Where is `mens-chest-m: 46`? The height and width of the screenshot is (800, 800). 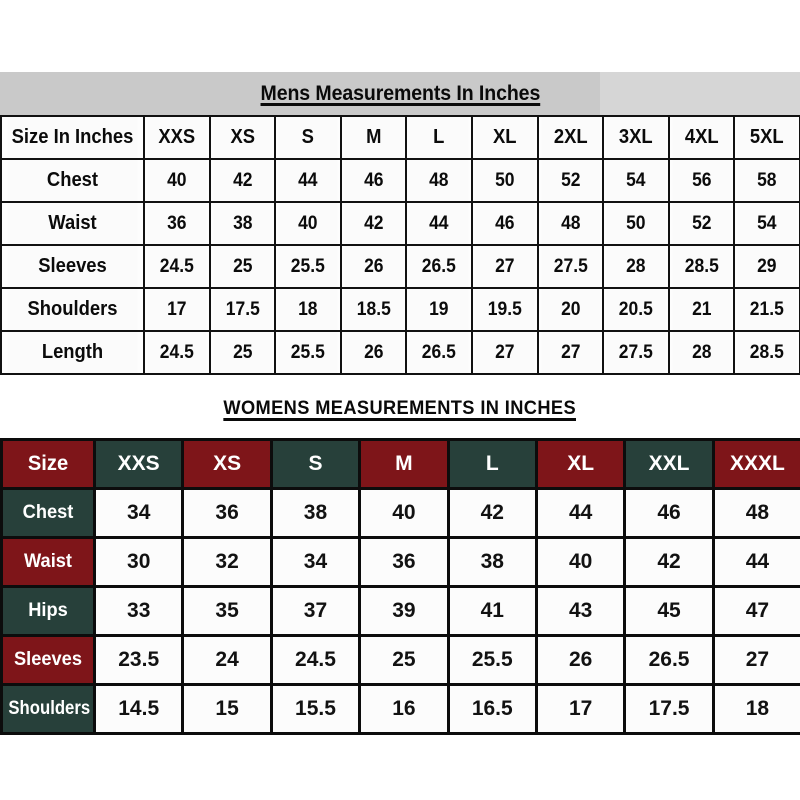 mens-chest-m: 46 is located at coordinates (373, 180).